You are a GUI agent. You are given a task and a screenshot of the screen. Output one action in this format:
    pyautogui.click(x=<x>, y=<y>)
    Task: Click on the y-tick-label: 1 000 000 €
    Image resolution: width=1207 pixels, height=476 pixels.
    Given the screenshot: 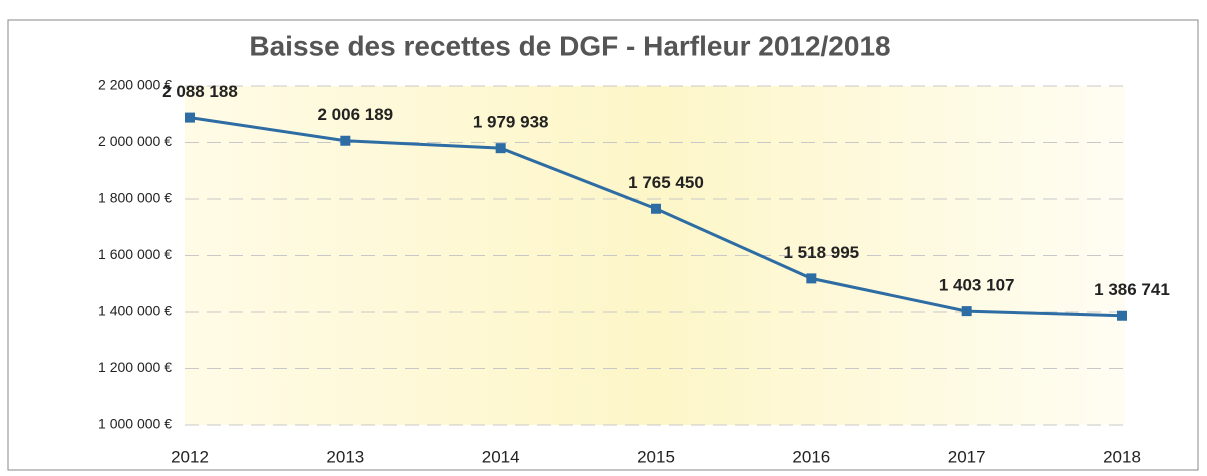 What is the action you would take?
    pyautogui.click(x=135, y=424)
    